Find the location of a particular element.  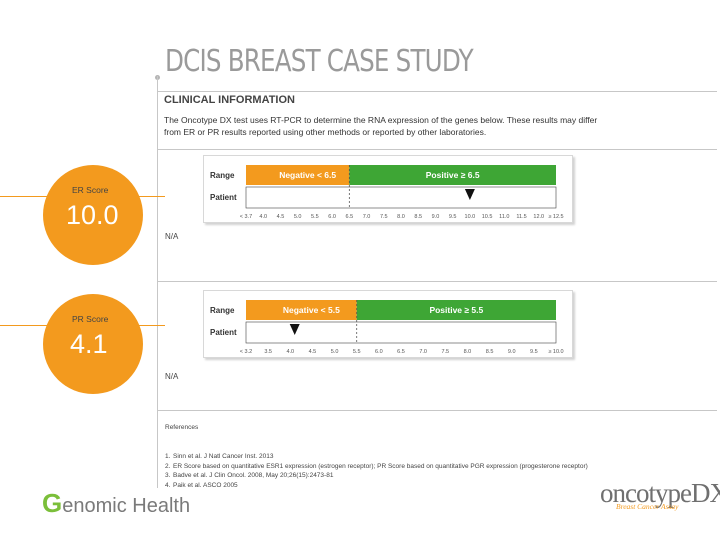

er-tick-label: 6.5 is located at coordinates (350, 217).